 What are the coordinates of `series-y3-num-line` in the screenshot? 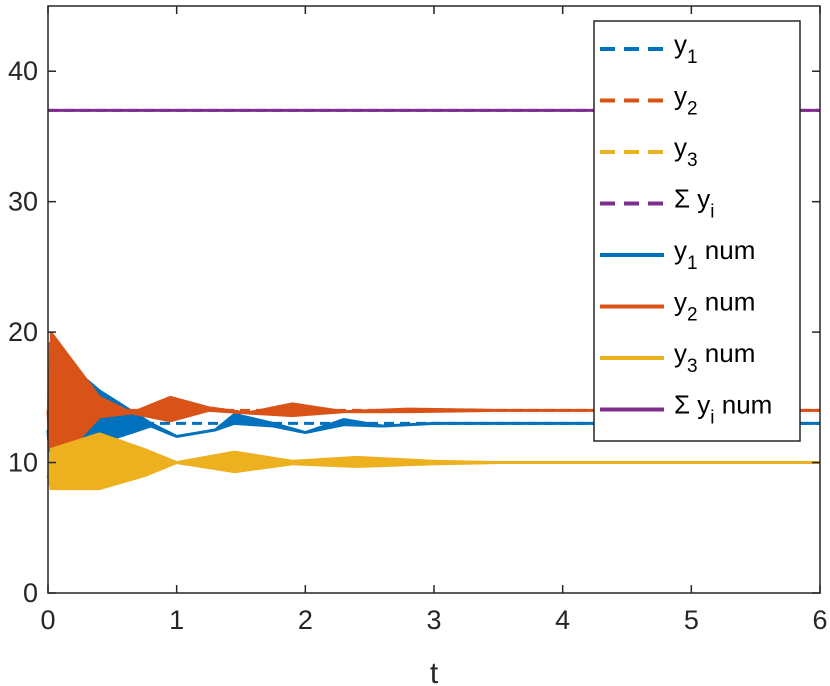 It's located at (433, 461).